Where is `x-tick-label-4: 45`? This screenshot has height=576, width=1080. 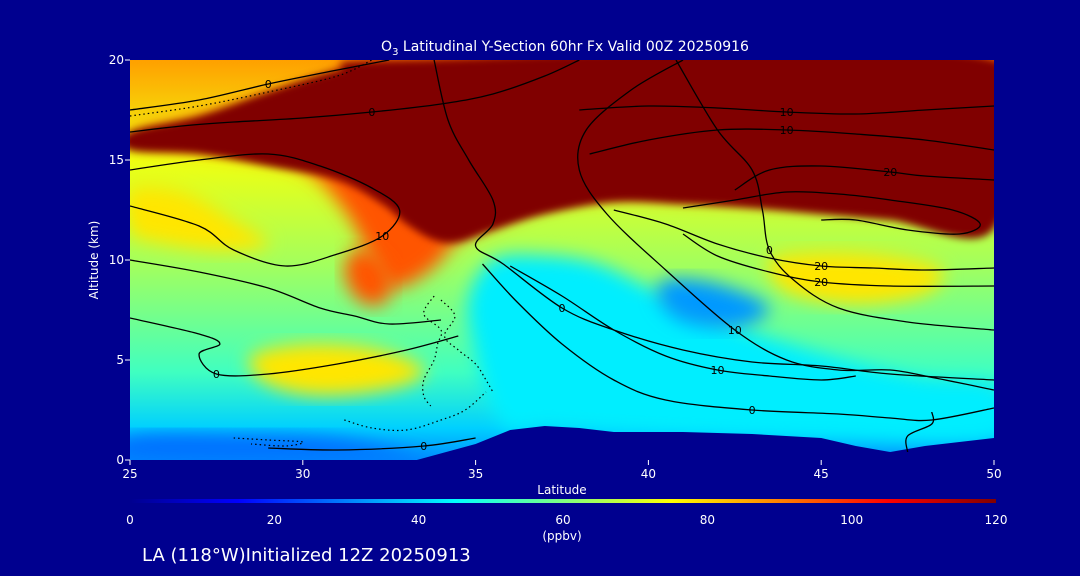
x-tick-label-4: 45 is located at coordinates (821, 474).